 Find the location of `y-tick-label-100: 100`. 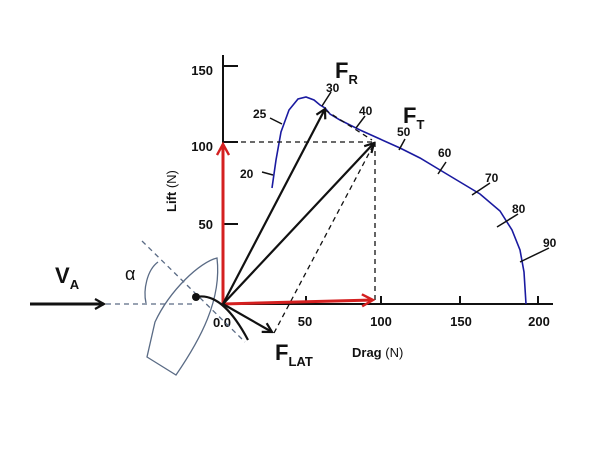

y-tick-label-100: 100 is located at coordinates (202, 146).